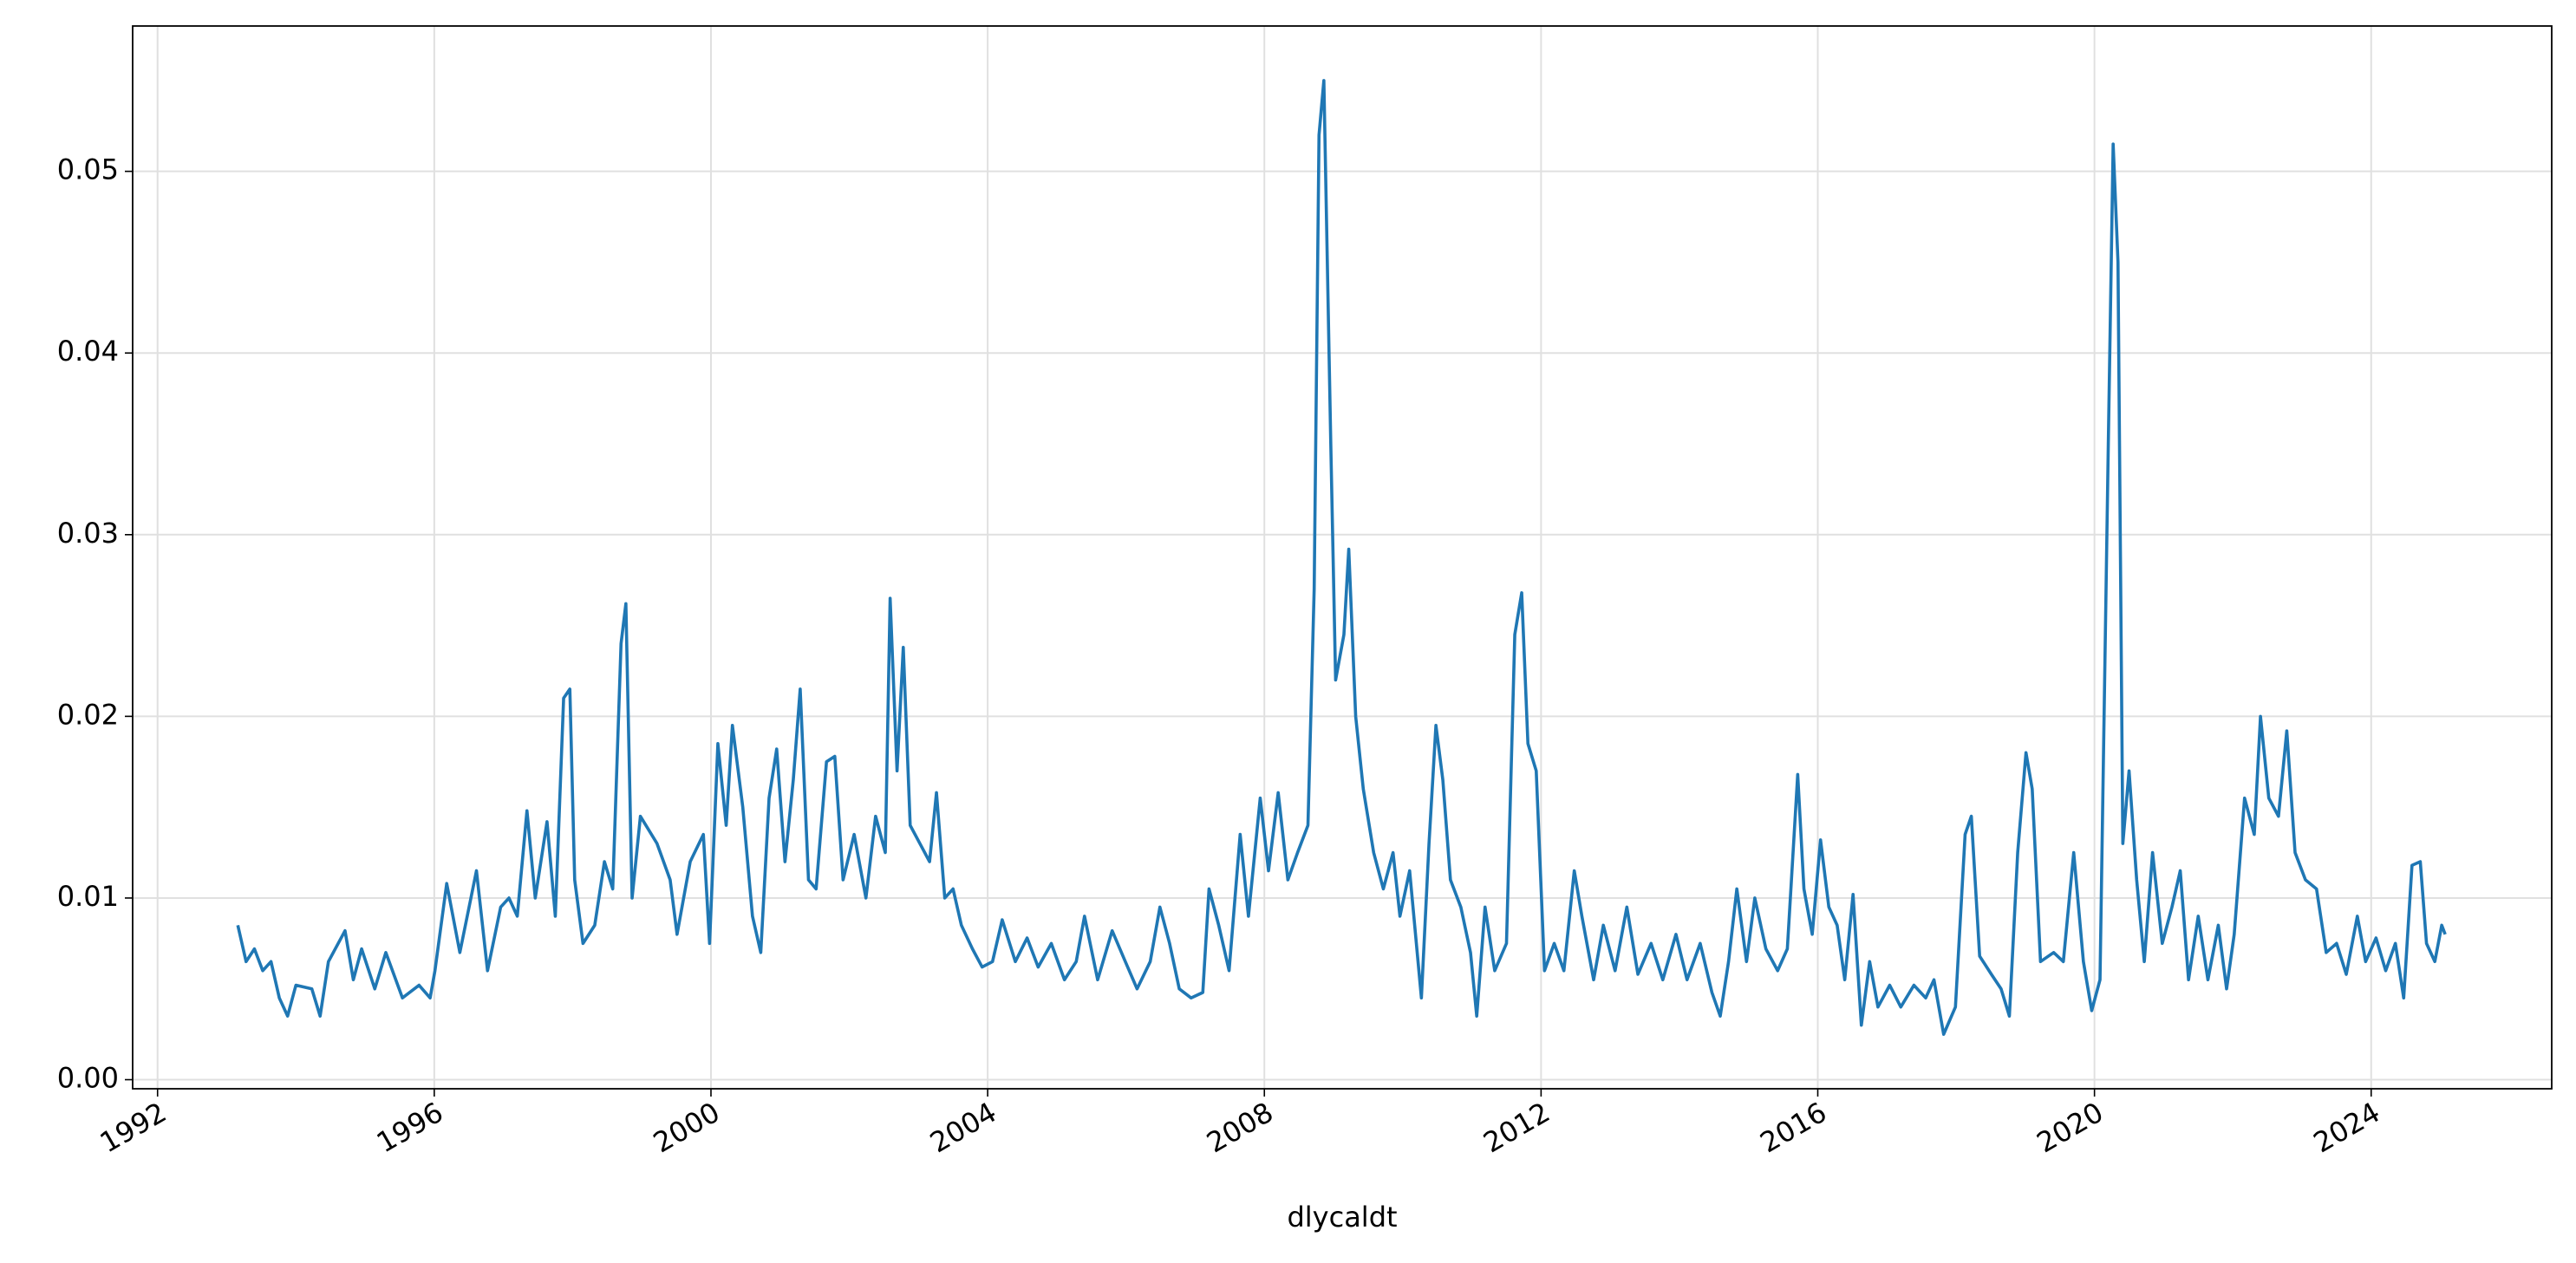 The image size is (2576, 1263). What do you see at coordinates (88, 351) in the screenshot?
I see `y-tick-label: 0.04` at bounding box center [88, 351].